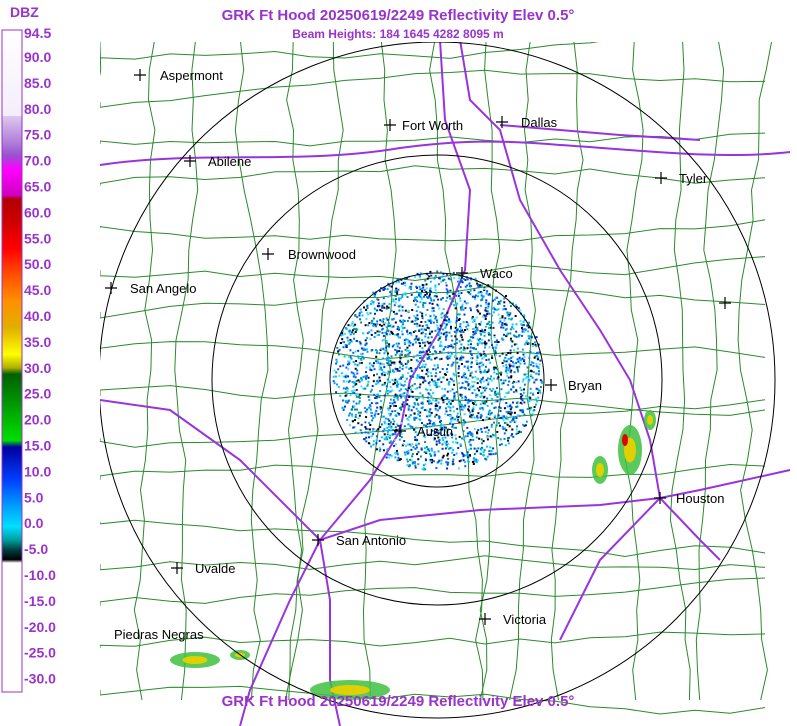  What do you see at coordinates (693, 178) in the screenshot?
I see `city-label: Tyler` at bounding box center [693, 178].